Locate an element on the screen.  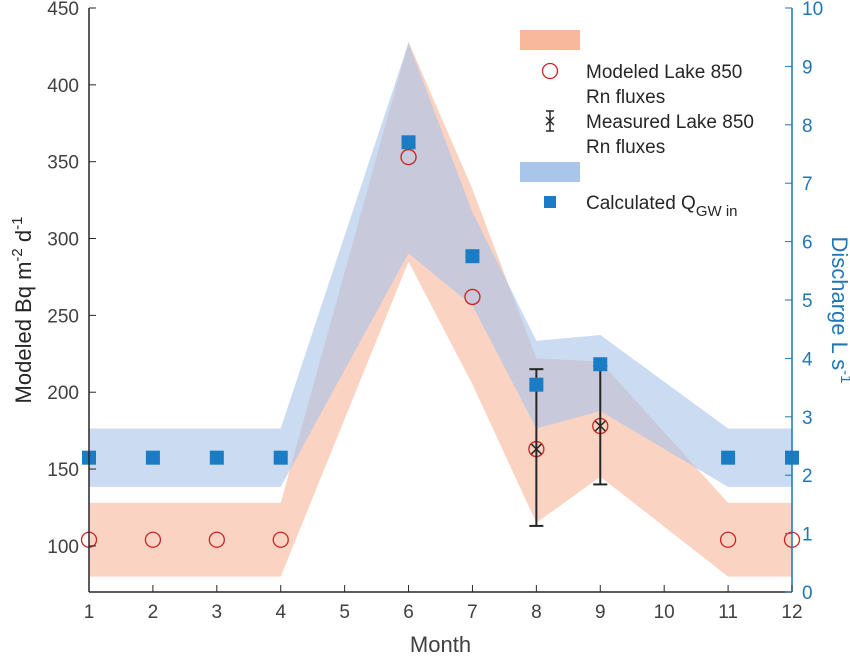
y-right-label-sup: -1 is located at coordinates (843, 376).